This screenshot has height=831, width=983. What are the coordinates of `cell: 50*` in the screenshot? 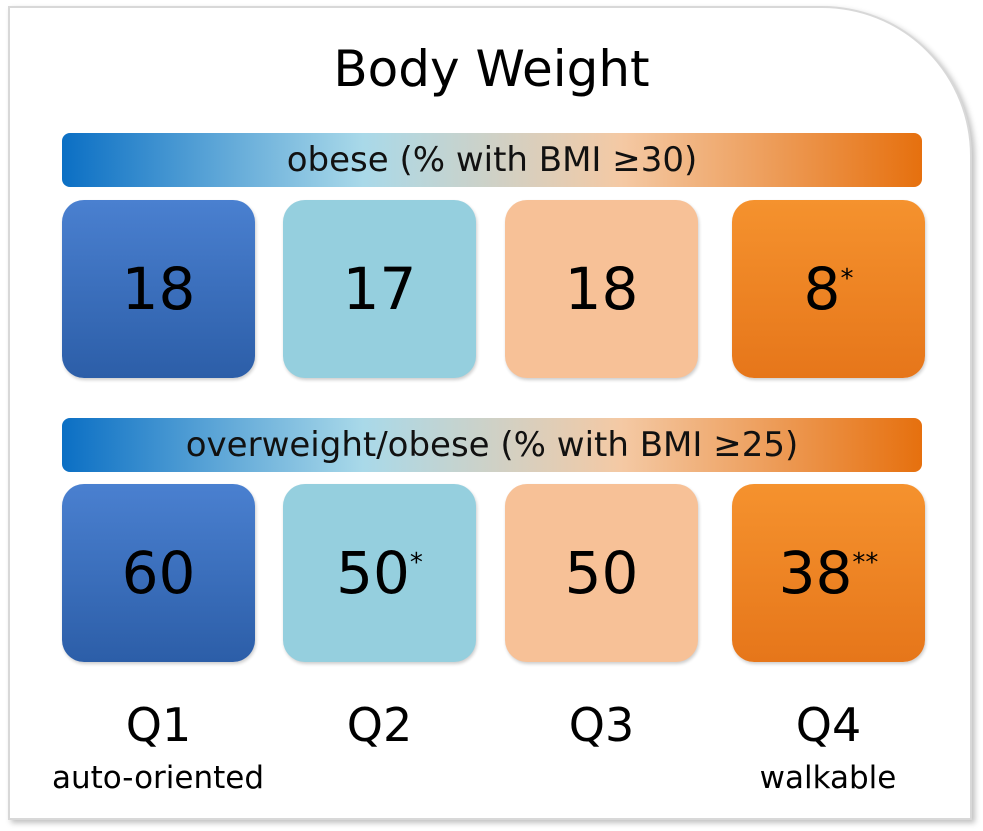 It's located at (379, 573).